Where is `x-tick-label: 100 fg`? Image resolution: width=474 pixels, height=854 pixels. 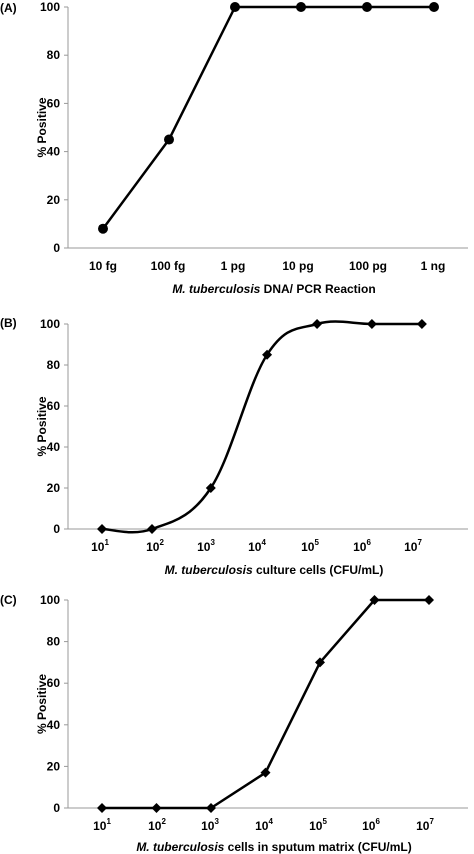 x-tick-label: 100 fg is located at coordinates (168, 266).